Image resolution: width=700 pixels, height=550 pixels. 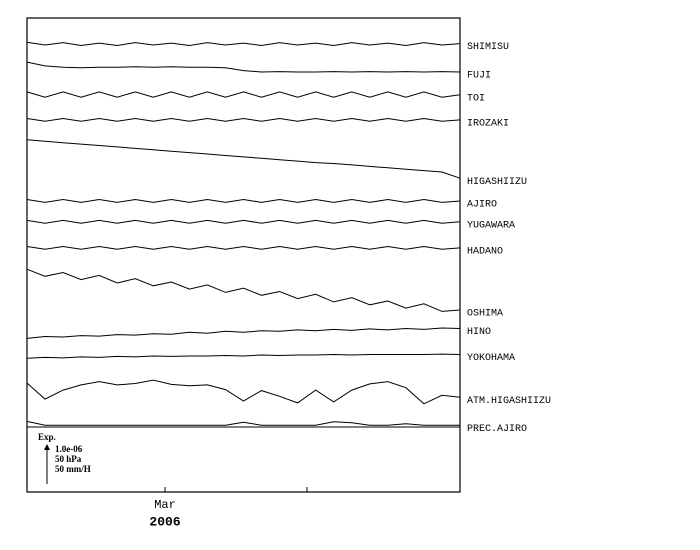 What do you see at coordinates (497, 182) in the screenshot?
I see `trace-label: HIGASHIIZU` at bounding box center [497, 182].